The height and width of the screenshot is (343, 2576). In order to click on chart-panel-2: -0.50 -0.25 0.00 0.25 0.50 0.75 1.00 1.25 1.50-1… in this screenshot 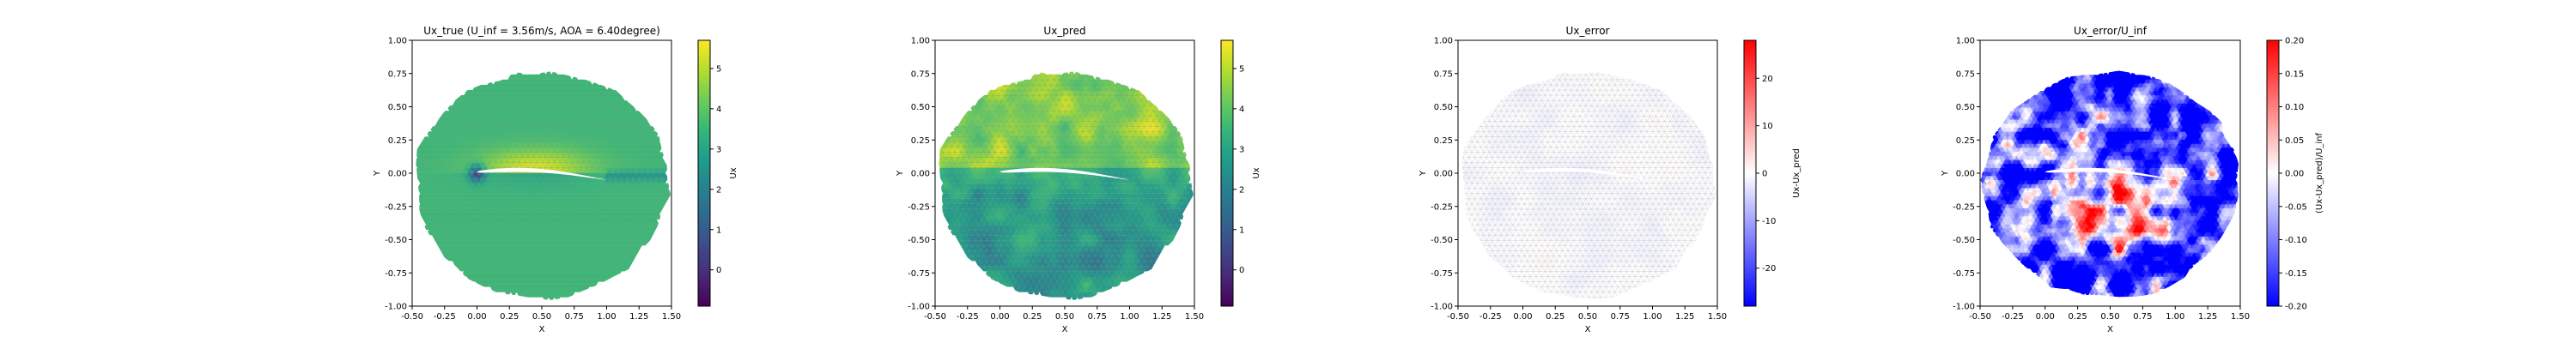, I will do `click(1078, 179)`.